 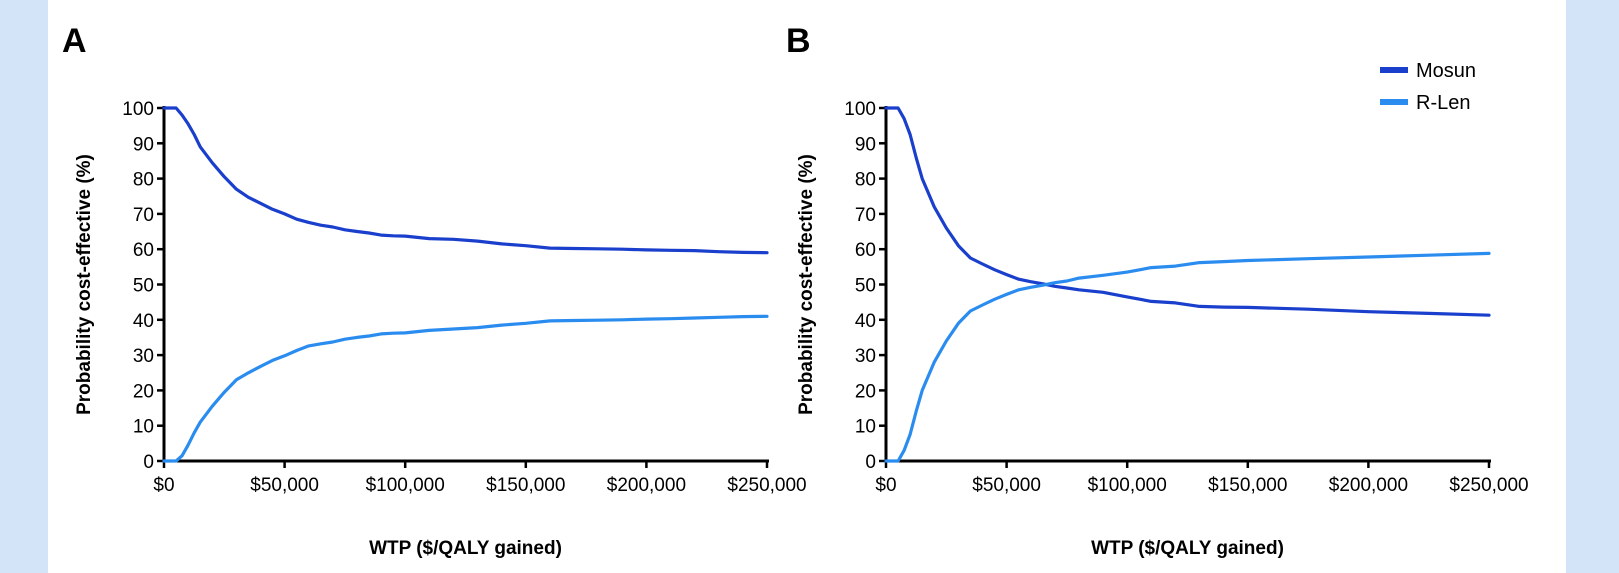 I want to click on chart-a-y-tick-label: 20, so click(x=143, y=391).